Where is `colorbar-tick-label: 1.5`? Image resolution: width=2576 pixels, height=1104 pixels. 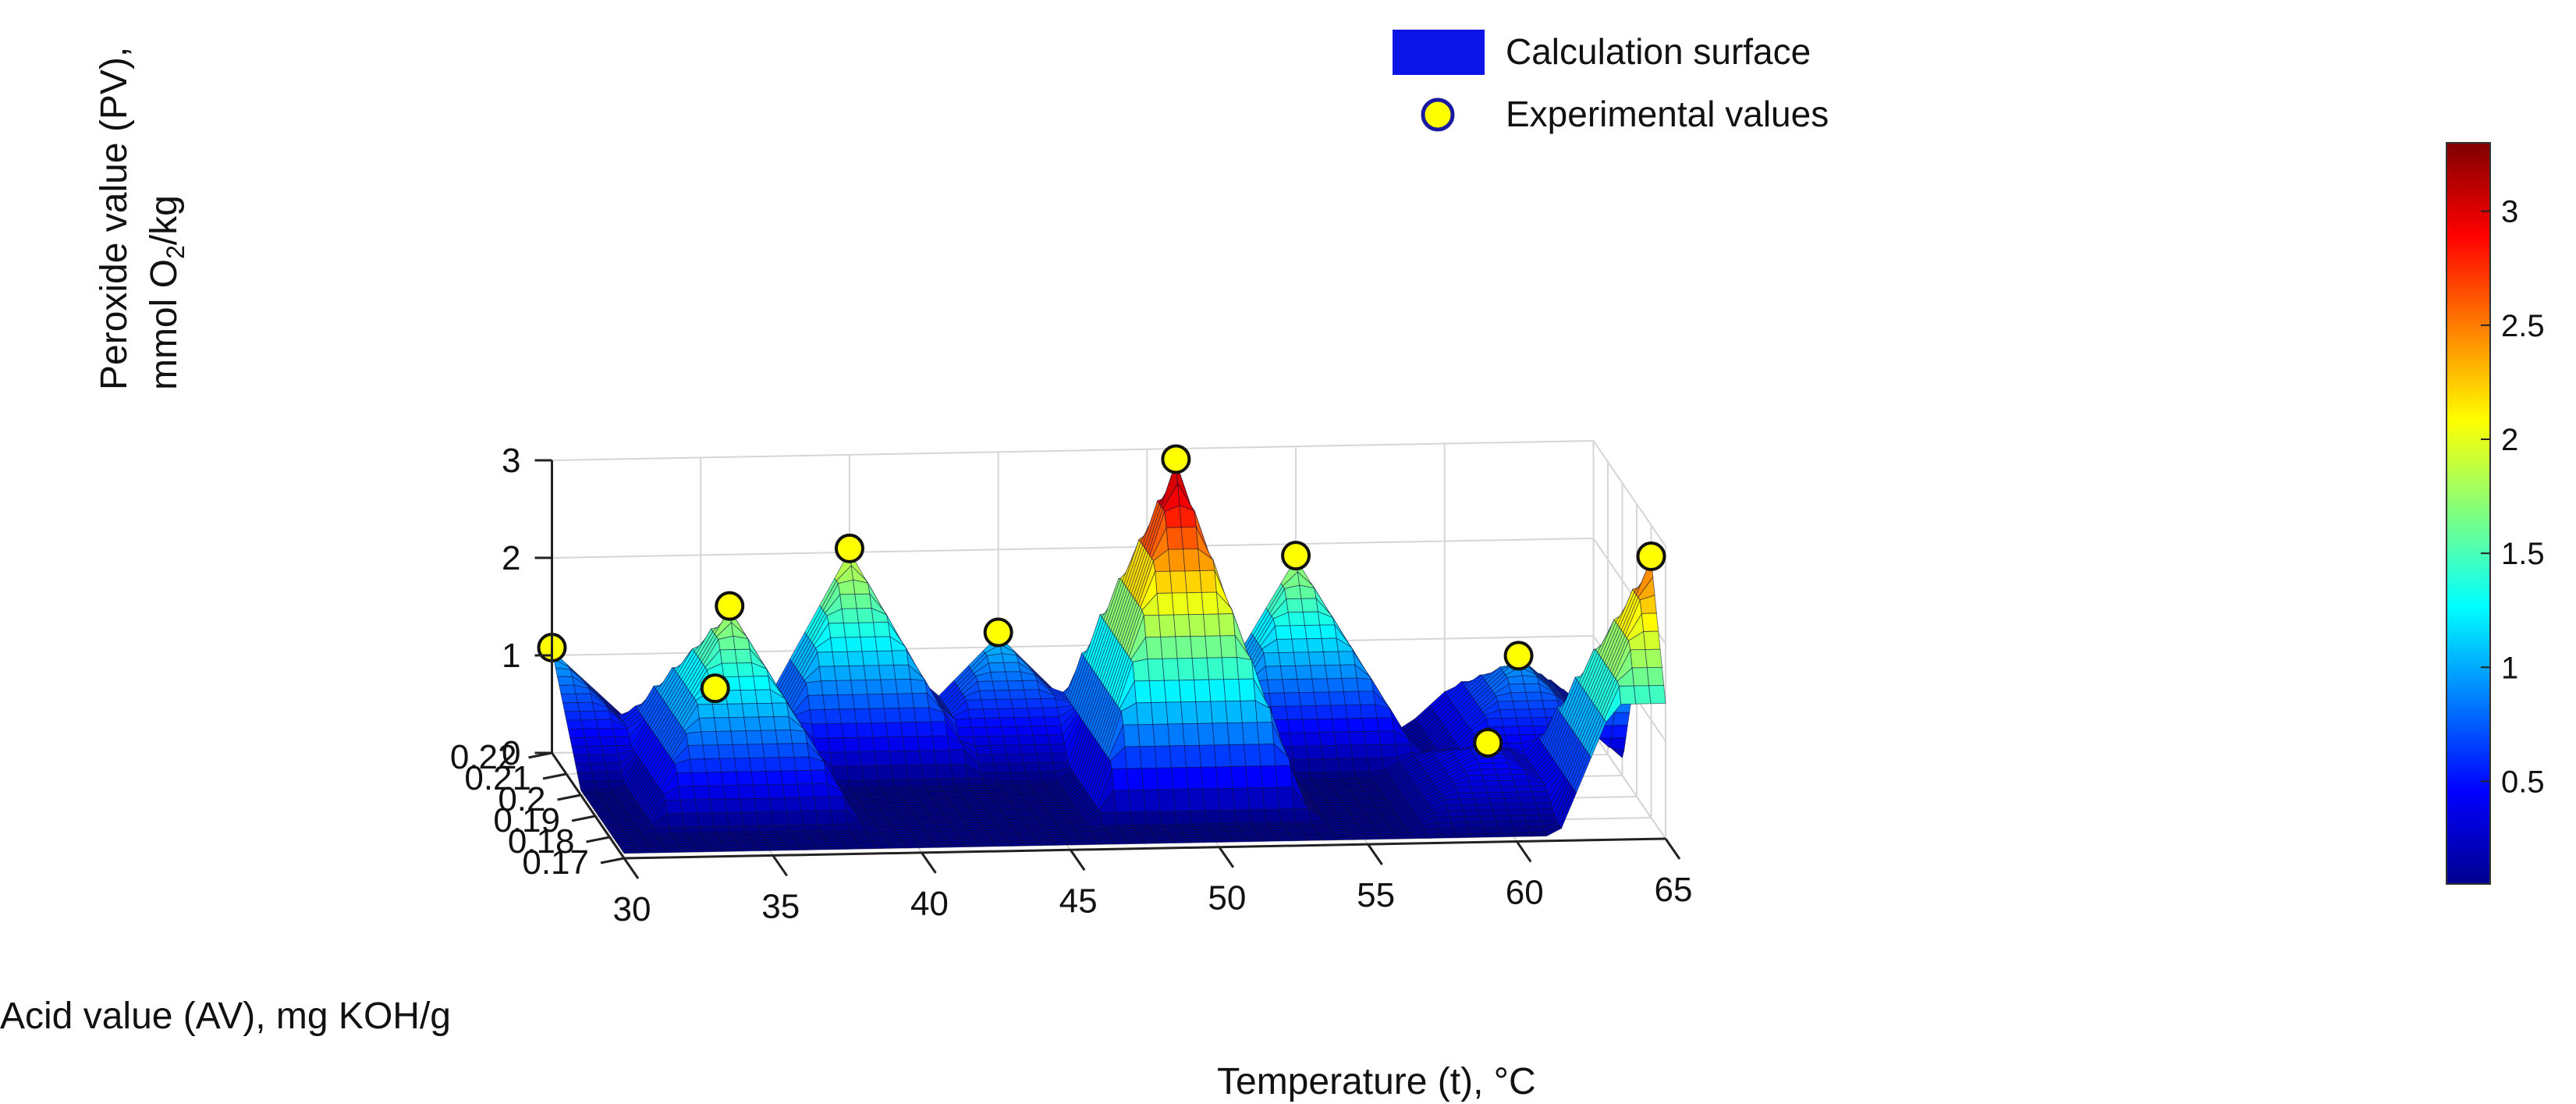
colorbar-tick-label: 1.5 is located at coordinates (2523, 554).